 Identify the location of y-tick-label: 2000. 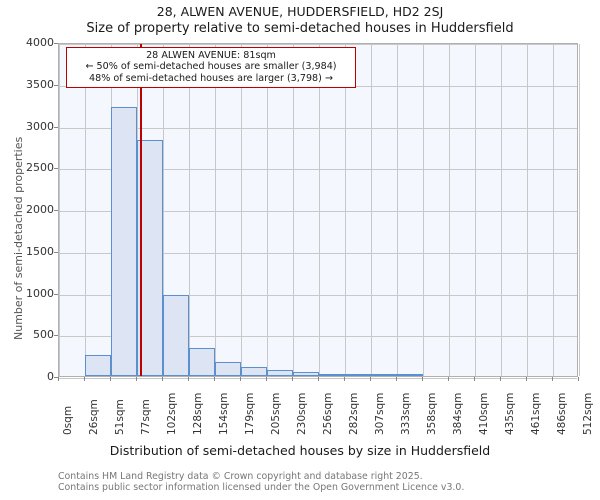
(40, 209).